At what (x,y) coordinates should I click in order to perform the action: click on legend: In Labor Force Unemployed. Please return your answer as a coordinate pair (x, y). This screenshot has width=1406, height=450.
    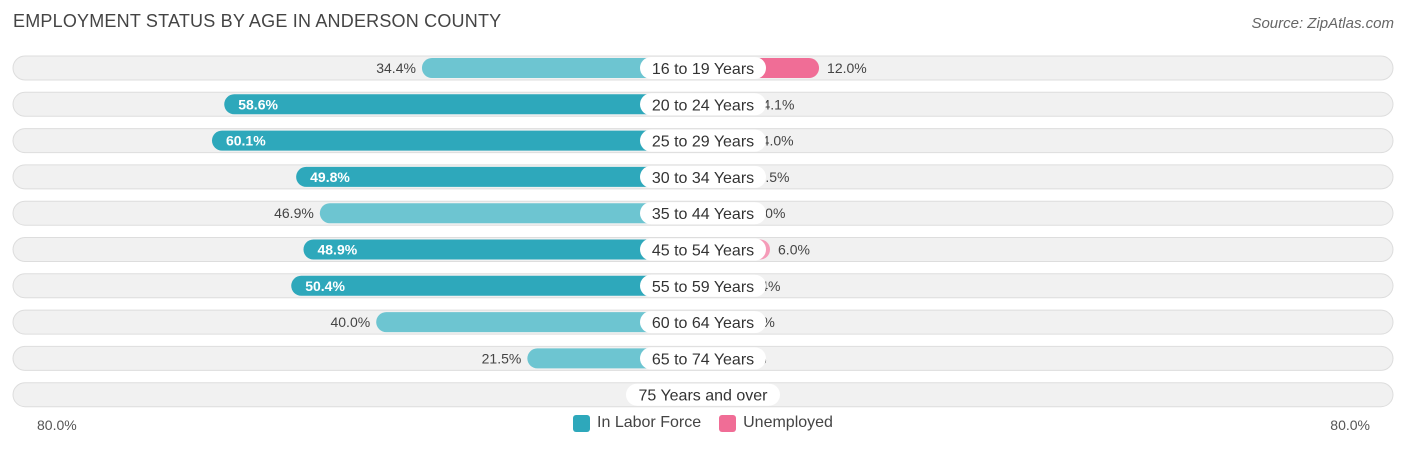
    Looking at the image, I should click on (703, 423).